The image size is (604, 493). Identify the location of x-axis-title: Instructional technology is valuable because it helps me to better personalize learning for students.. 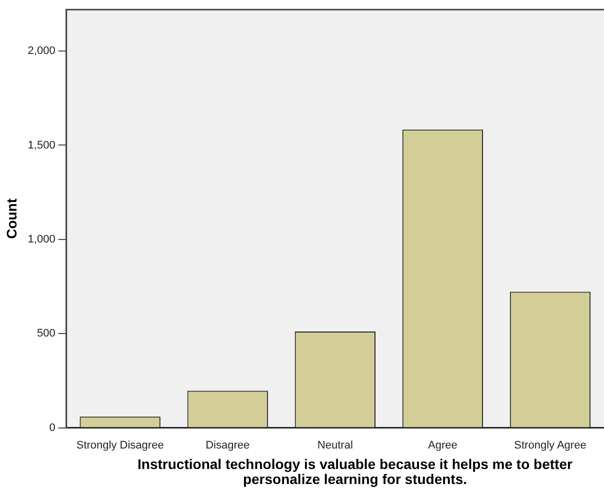
(355, 471).